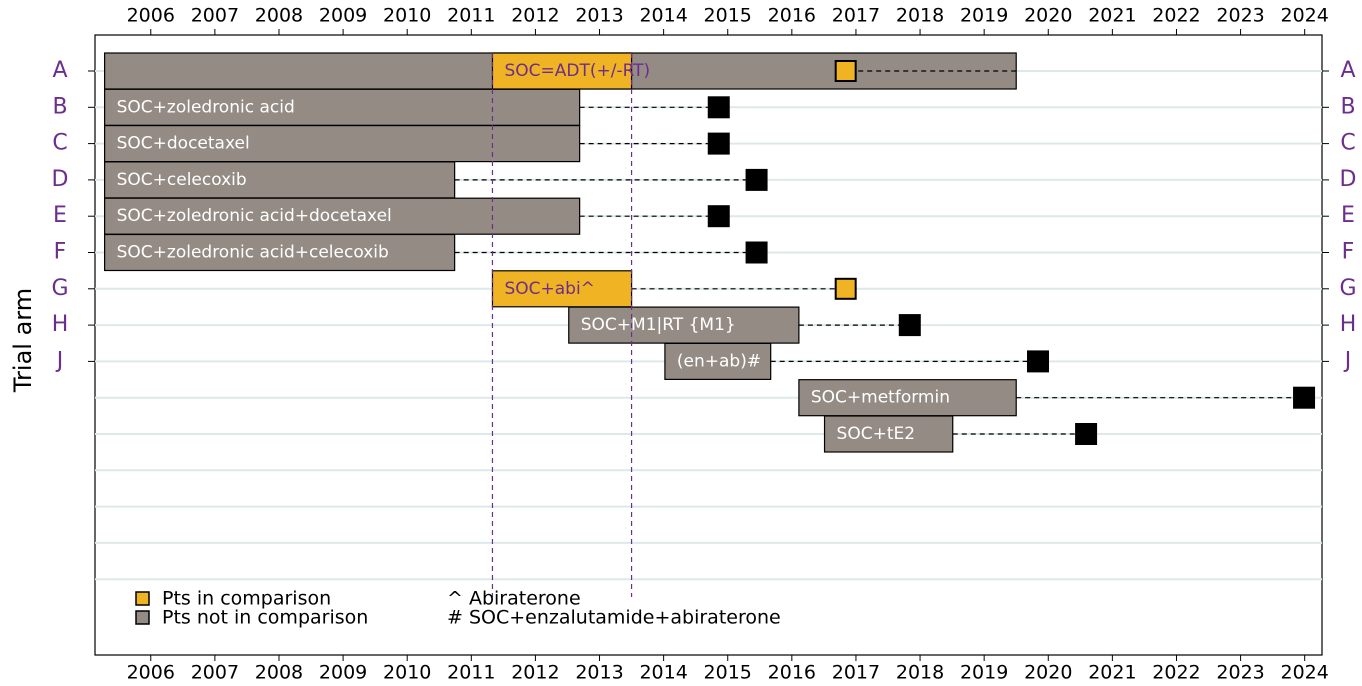 The width and height of the screenshot is (1362, 686). I want to click on bar-label: SOC+abi^, so click(549, 289).